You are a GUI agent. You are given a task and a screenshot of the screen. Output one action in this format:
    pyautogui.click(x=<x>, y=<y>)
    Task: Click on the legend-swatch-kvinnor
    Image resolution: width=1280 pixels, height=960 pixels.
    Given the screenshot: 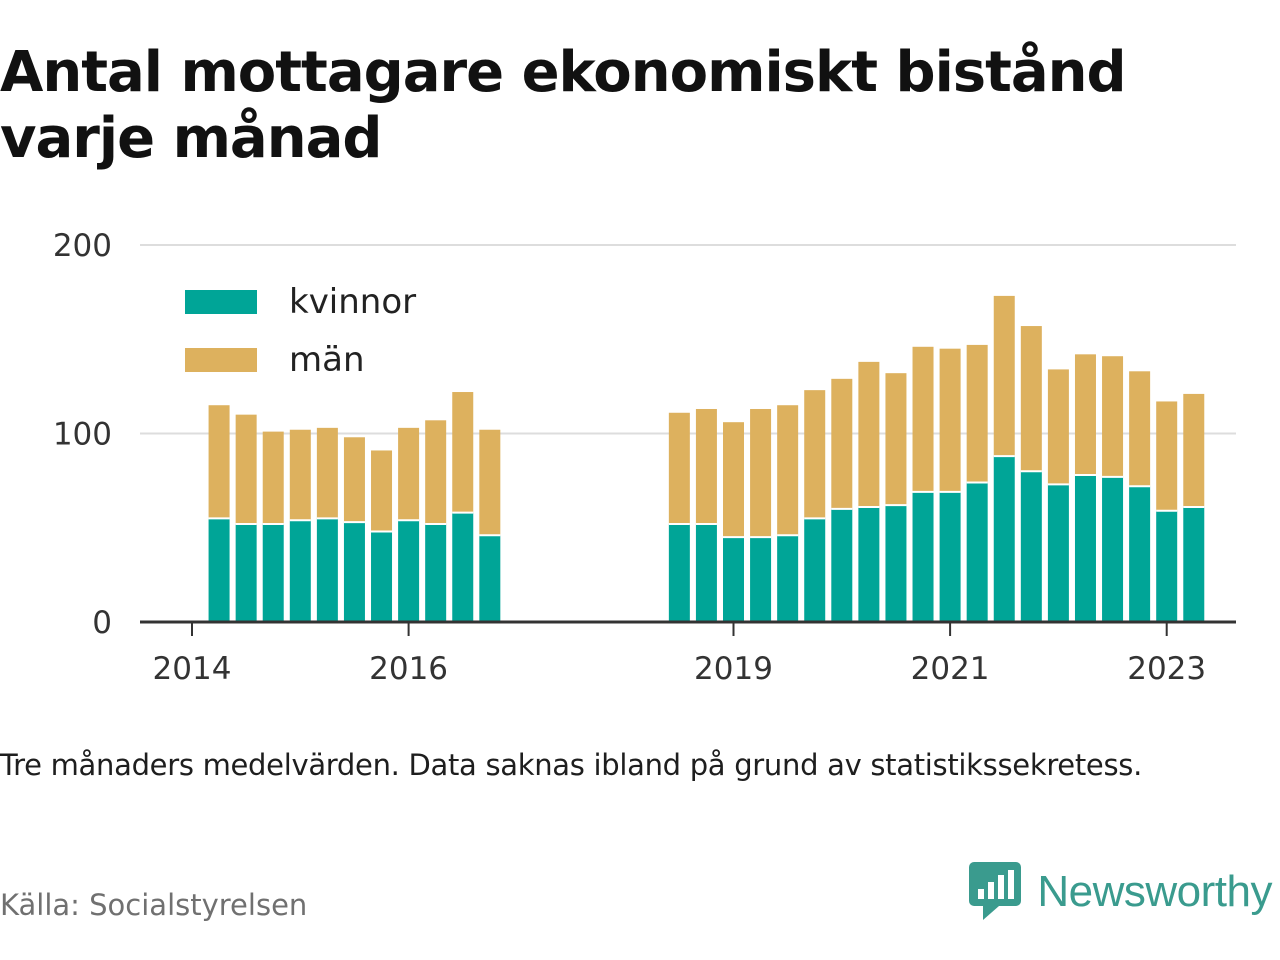 What is the action you would take?
    pyautogui.click(x=221, y=302)
    